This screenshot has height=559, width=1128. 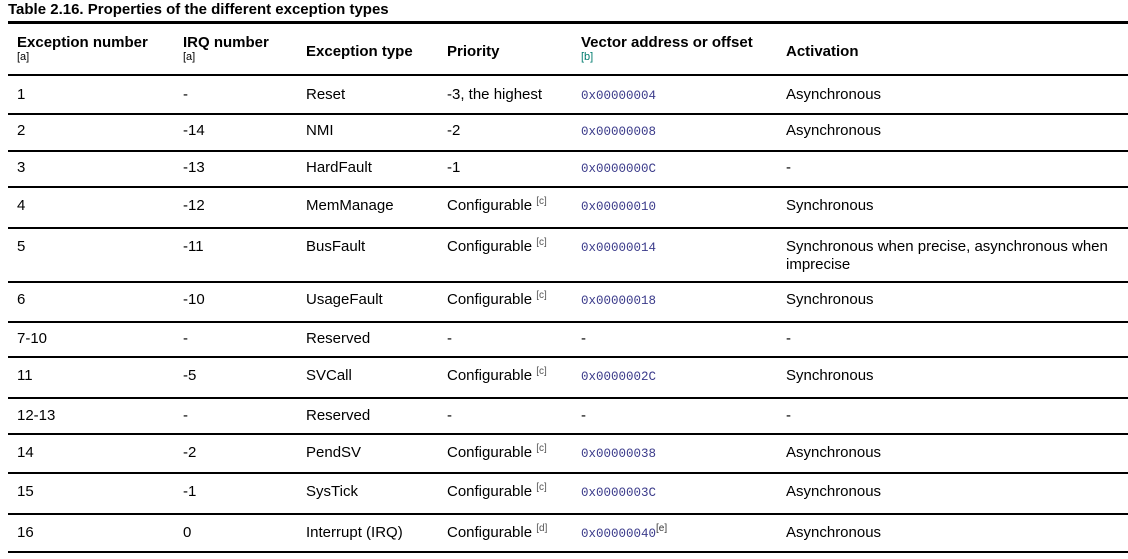 What do you see at coordinates (367, 94) in the screenshot?
I see `cell-exception-type: Reset` at bounding box center [367, 94].